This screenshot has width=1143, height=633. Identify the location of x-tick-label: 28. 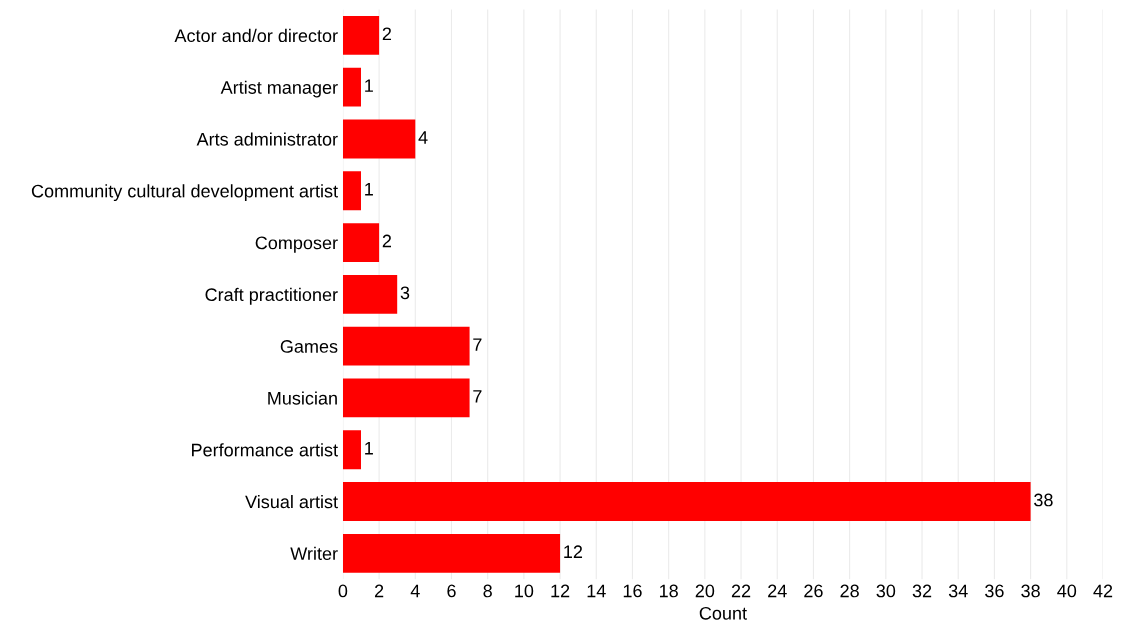
(849, 591).